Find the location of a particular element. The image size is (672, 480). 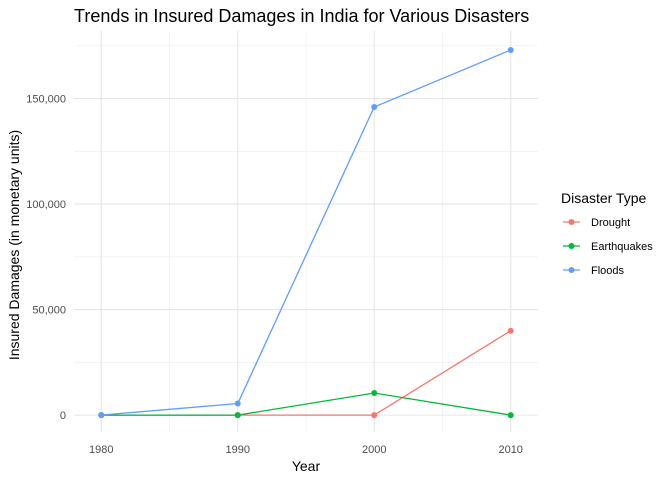

x-axis-title: Year is located at coordinates (306, 466).